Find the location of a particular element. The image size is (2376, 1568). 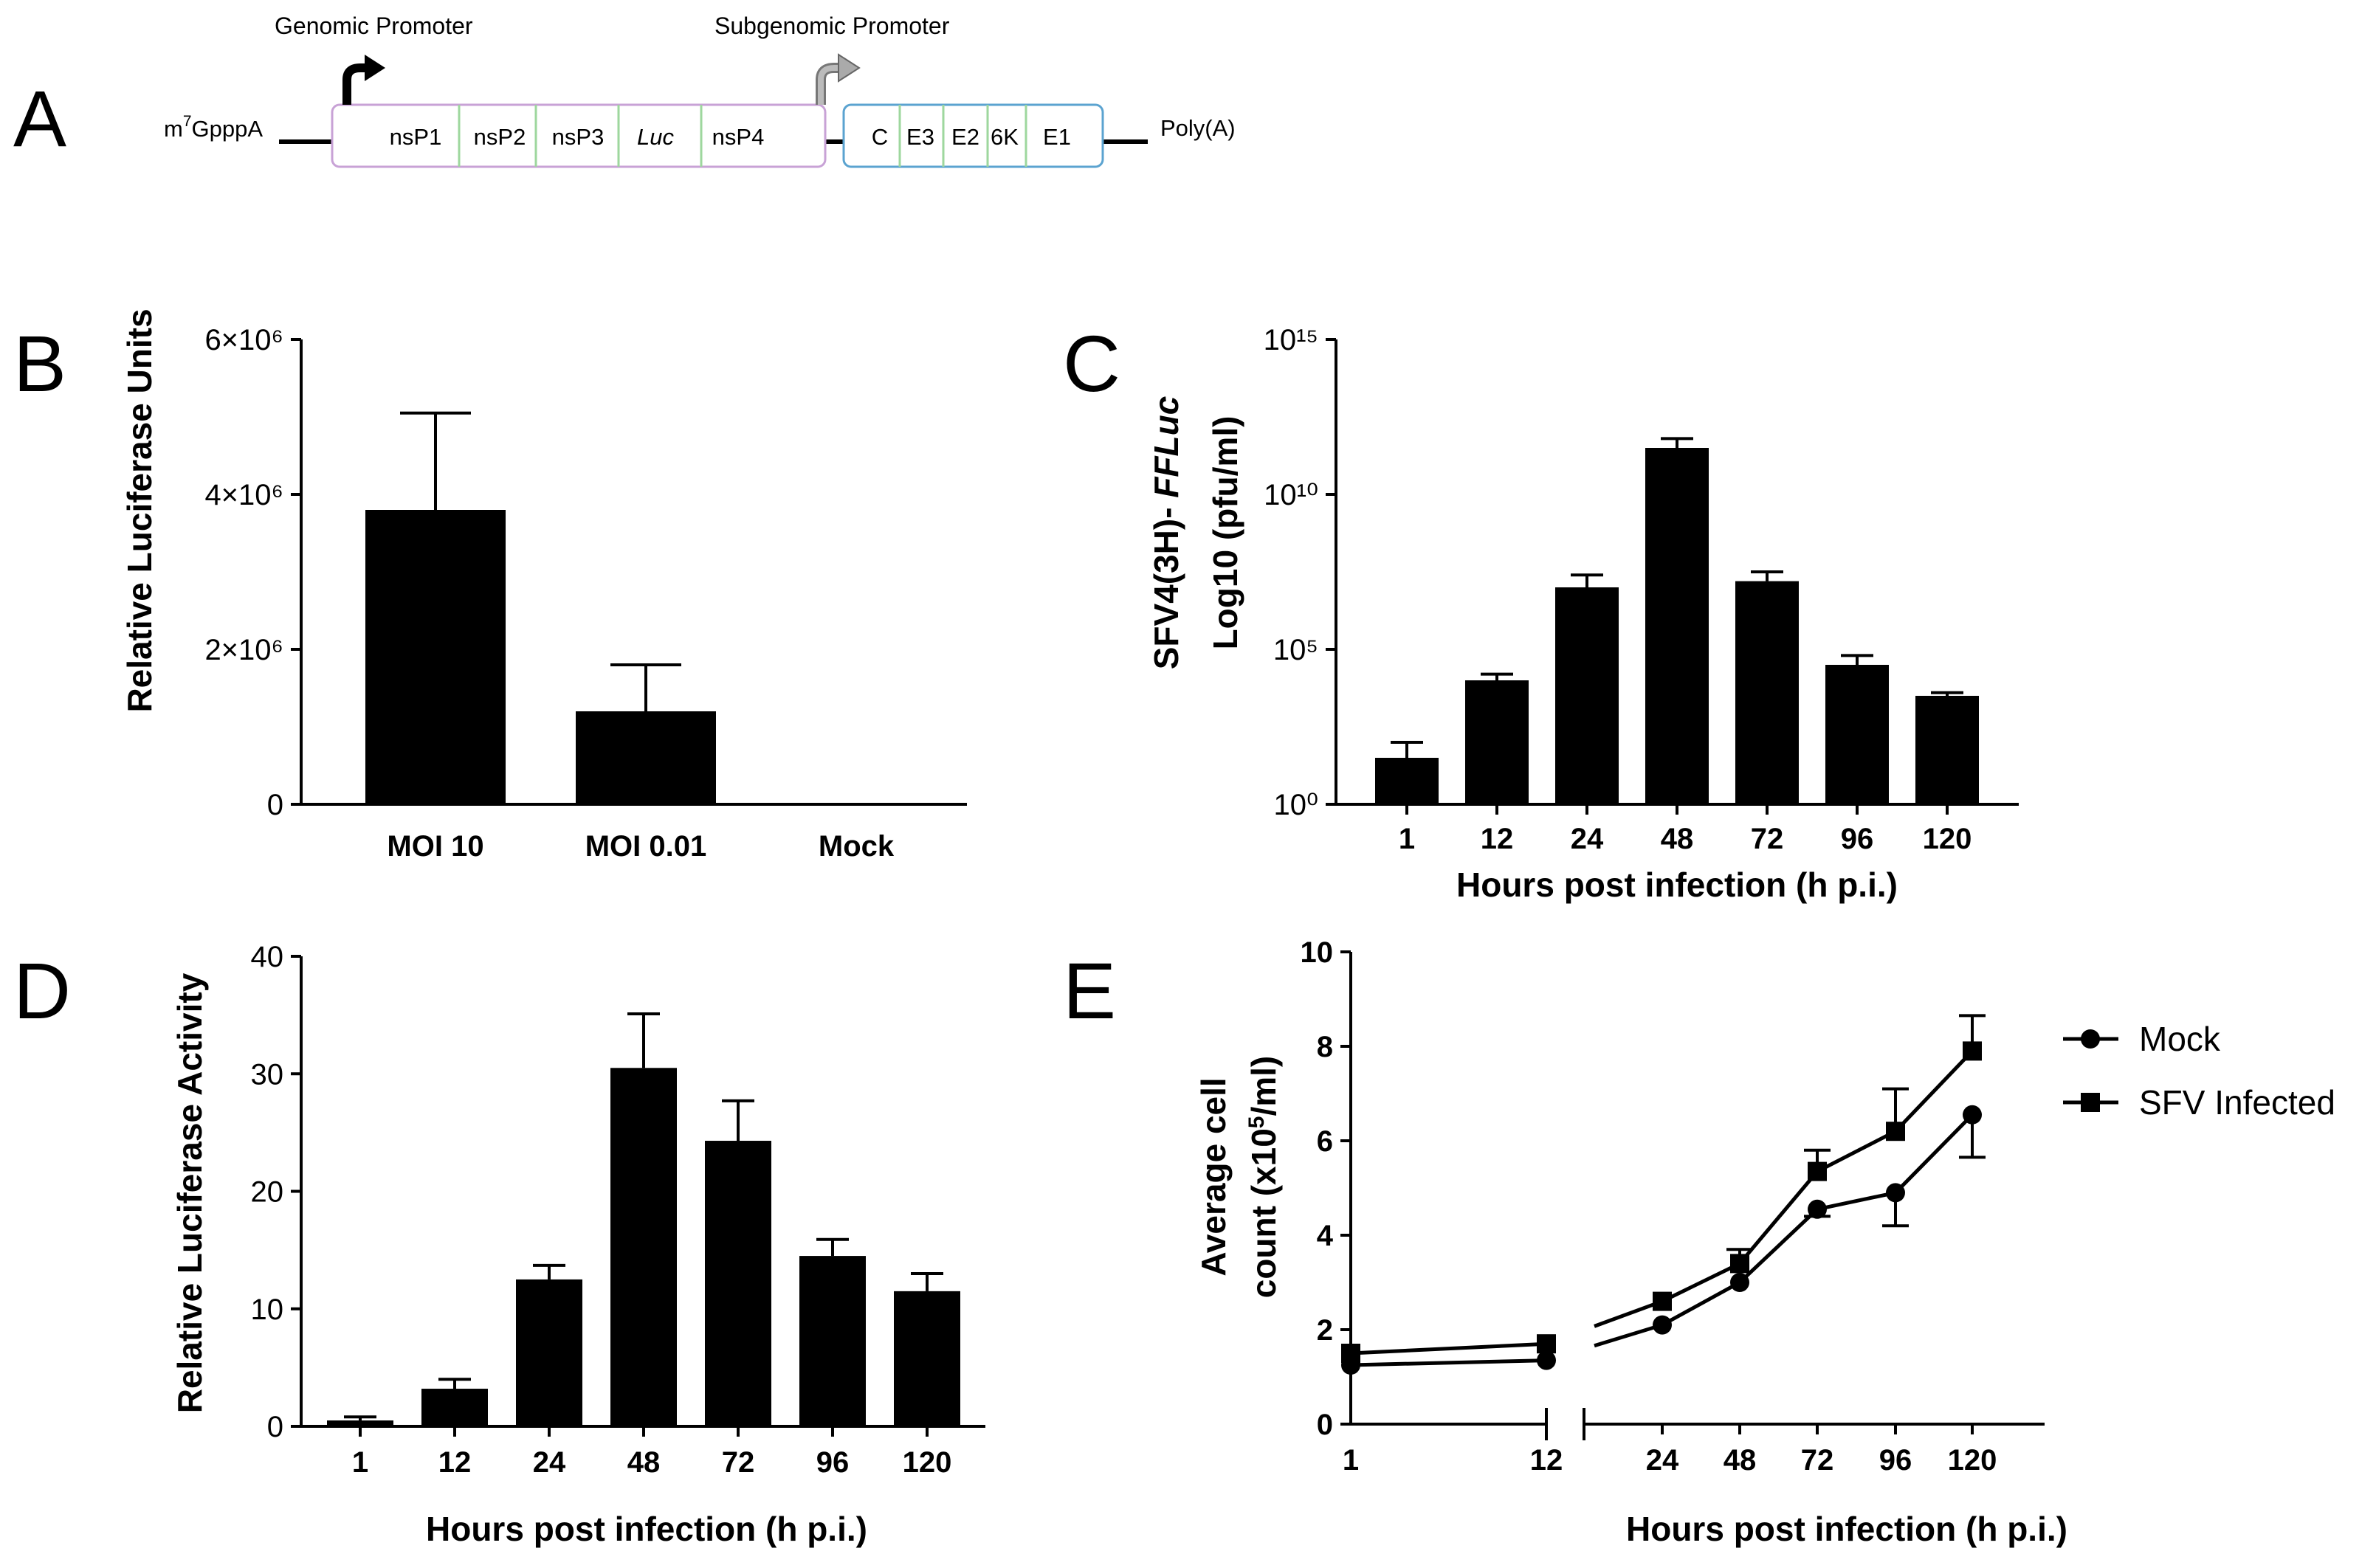

panel-b-ytick-label: 6×10⁶ is located at coordinates (243, 340).